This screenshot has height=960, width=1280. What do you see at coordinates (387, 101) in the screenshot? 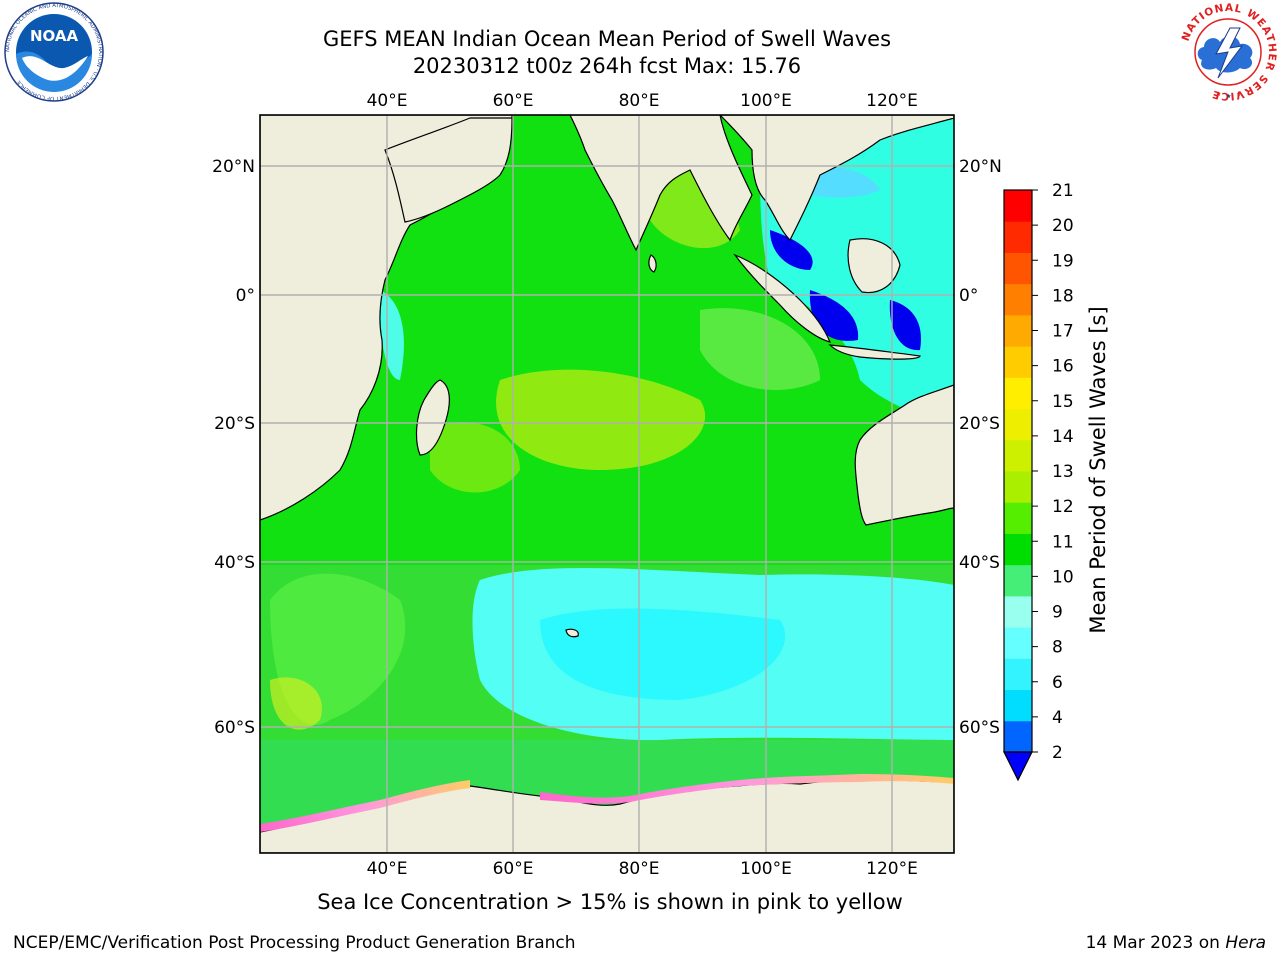
I see `lon-tick-top: 40°E` at bounding box center [387, 101].